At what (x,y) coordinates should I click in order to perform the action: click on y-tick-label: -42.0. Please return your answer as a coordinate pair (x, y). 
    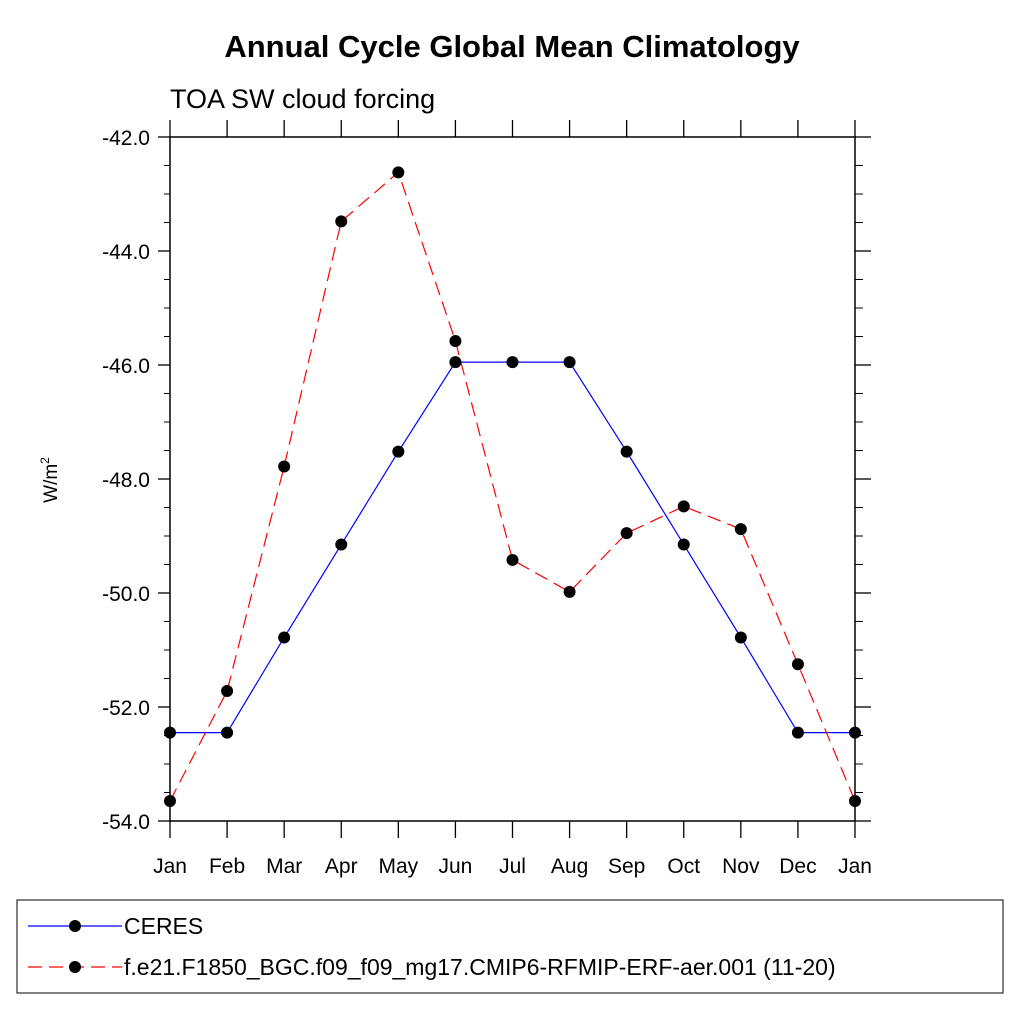
    Looking at the image, I should click on (126, 138).